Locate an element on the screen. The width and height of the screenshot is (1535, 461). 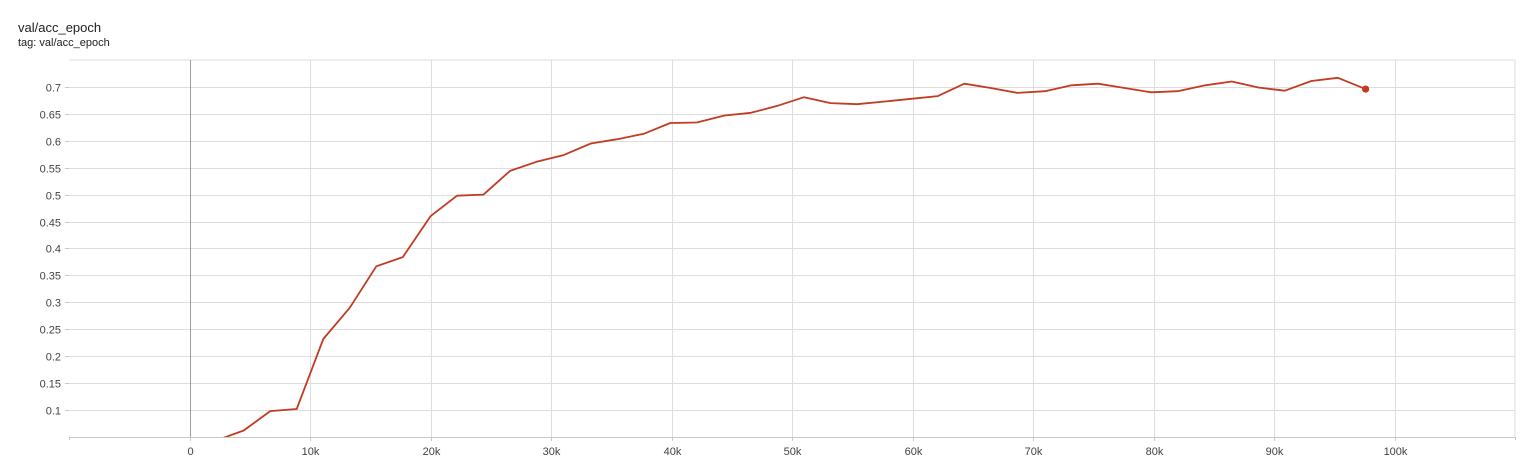
x-tick-label: 50k is located at coordinates (793, 452).